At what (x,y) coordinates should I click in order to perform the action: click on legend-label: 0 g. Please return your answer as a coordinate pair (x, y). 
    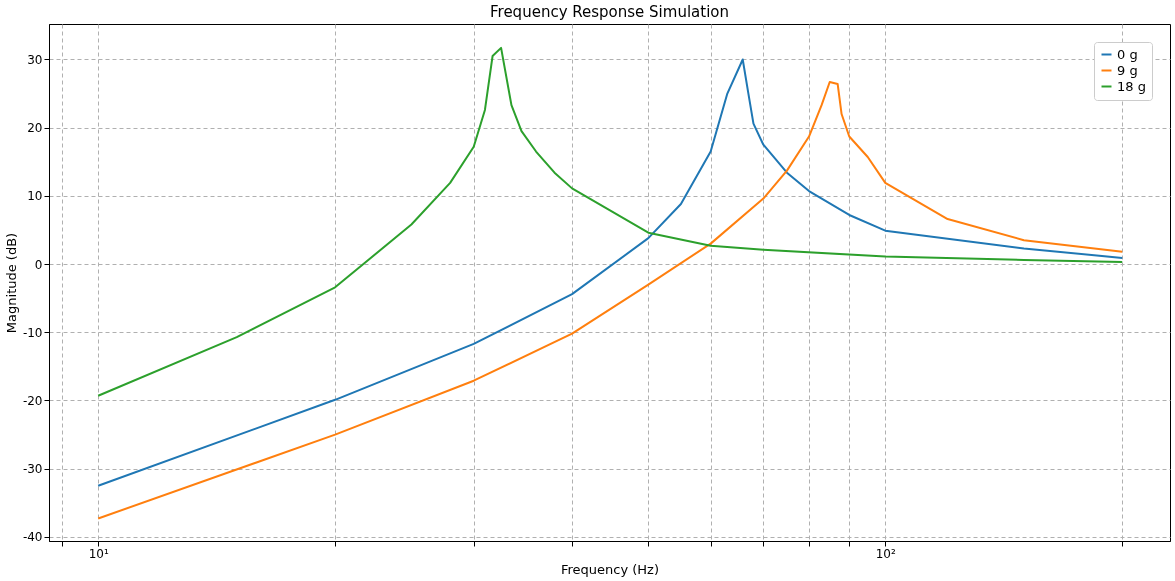
    Looking at the image, I should click on (1127, 54).